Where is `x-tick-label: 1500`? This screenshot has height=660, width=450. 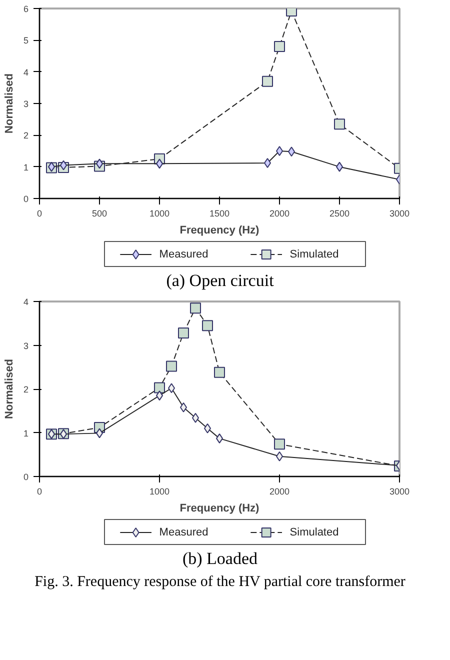
x-tick-label: 1500 is located at coordinates (219, 213).